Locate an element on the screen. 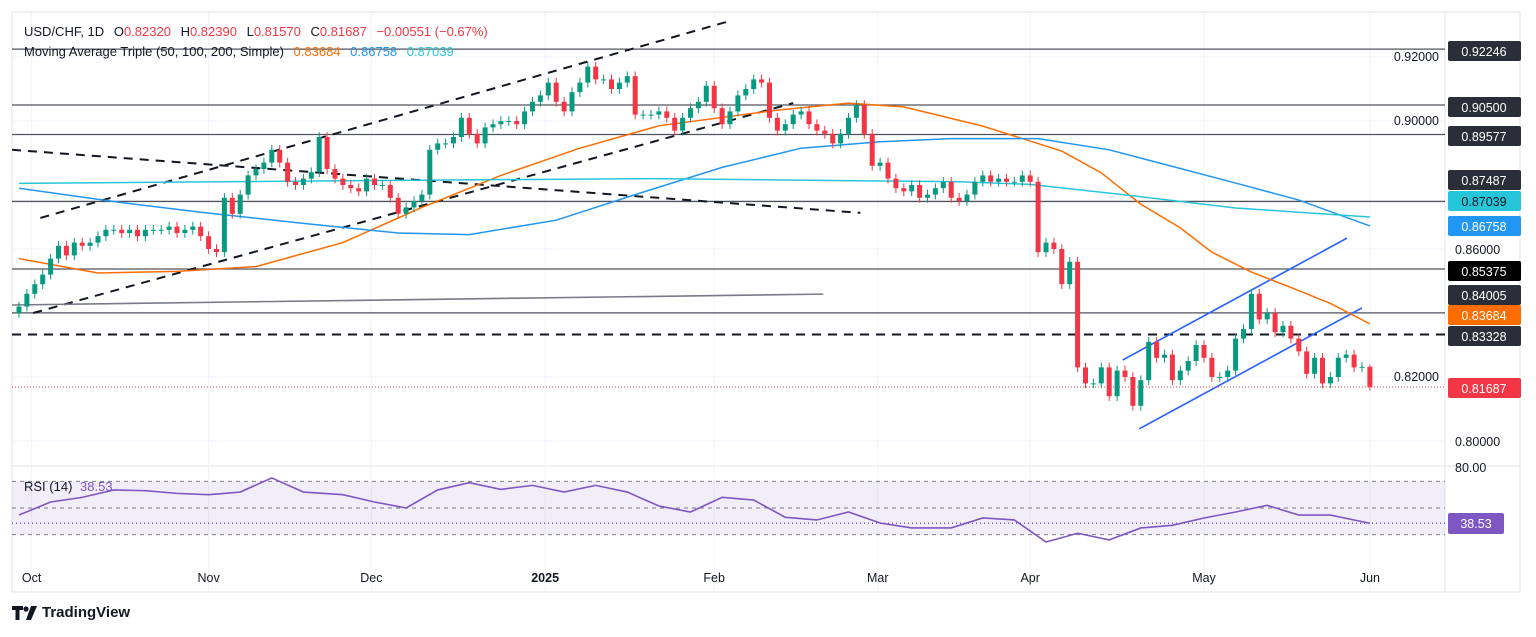 The height and width of the screenshot is (637, 1536). rsi-legend-value: 38.53 is located at coordinates (96, 486).